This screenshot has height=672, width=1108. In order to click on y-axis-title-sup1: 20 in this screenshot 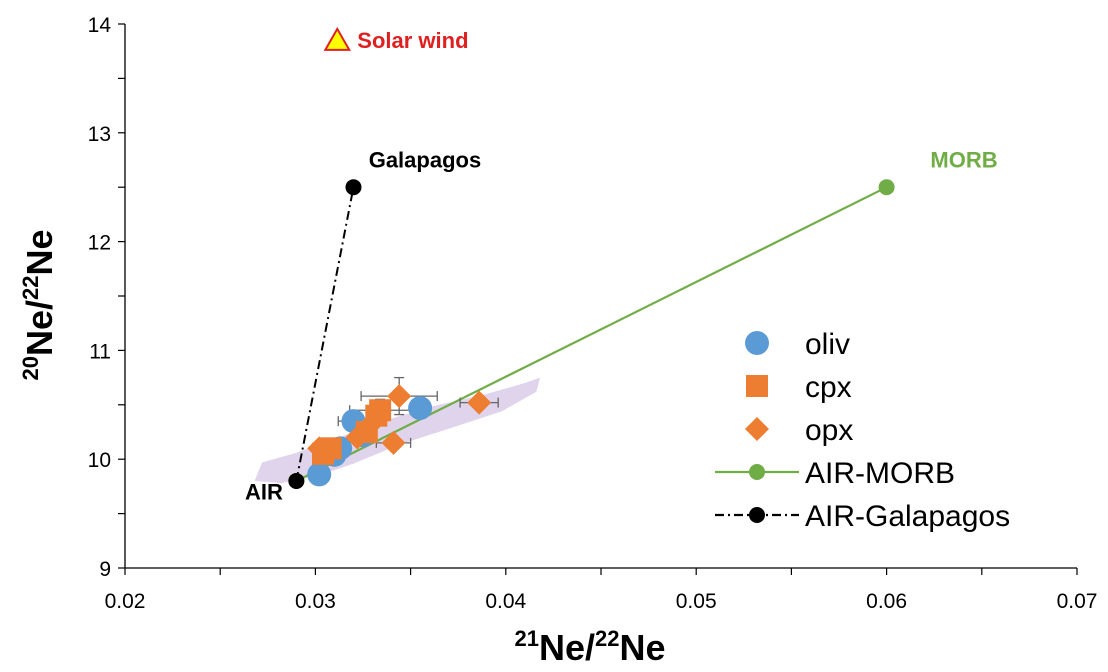, I will do `click(30, 368)`.